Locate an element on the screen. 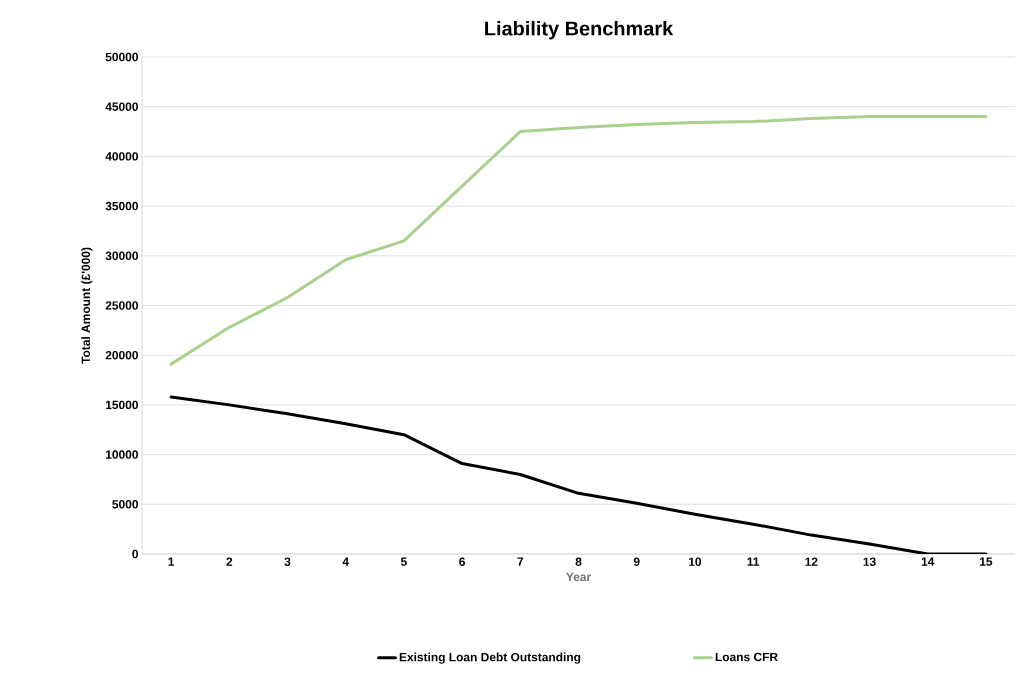 The image size is (1017, 680). y-tick-label: 50000 is located at coordinates (121, 57).